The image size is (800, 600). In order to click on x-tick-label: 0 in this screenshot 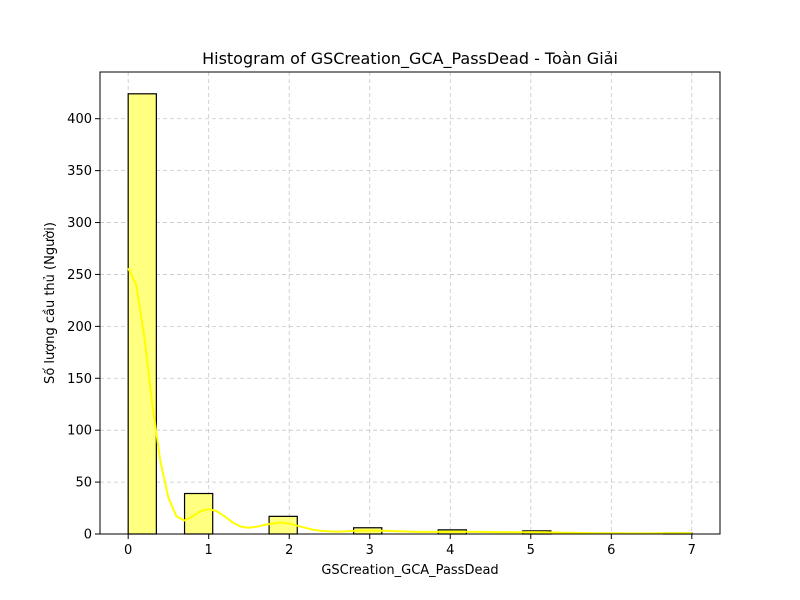, I will do `click(128, 550)`.